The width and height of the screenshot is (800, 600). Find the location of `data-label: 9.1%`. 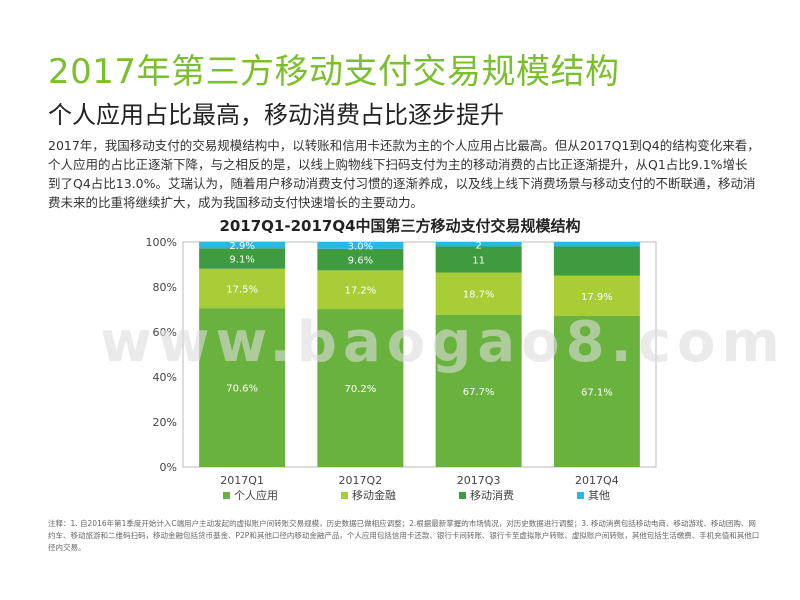

data-label: 9.1% is located at coordinates (241, 260).